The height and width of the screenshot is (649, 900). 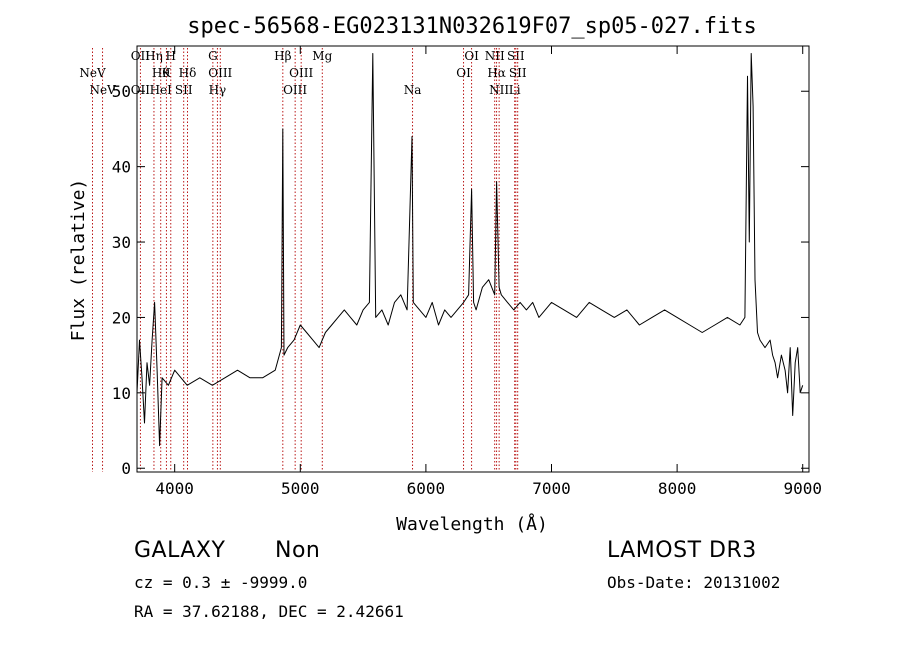 What do you see at coordinates (174, 488) in the screenshot?
I see `x-tick-label: 4000` at bounding box center [174, 488].